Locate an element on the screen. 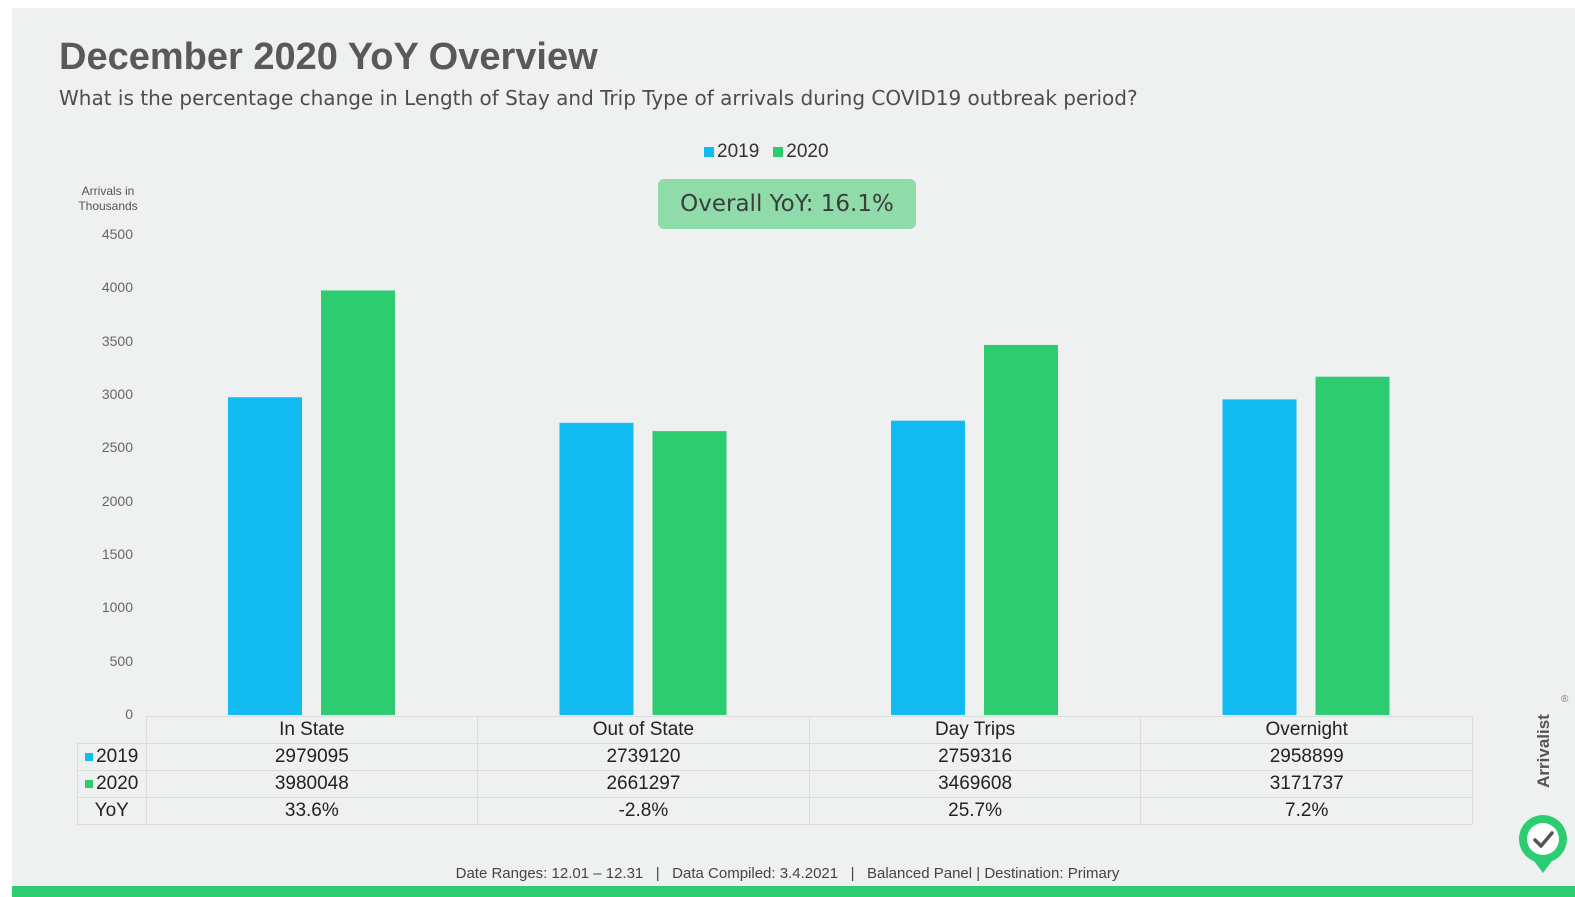 This screenshot has width=1575, height=897. bar-2019-in-state is located at coordinates (265, 556).